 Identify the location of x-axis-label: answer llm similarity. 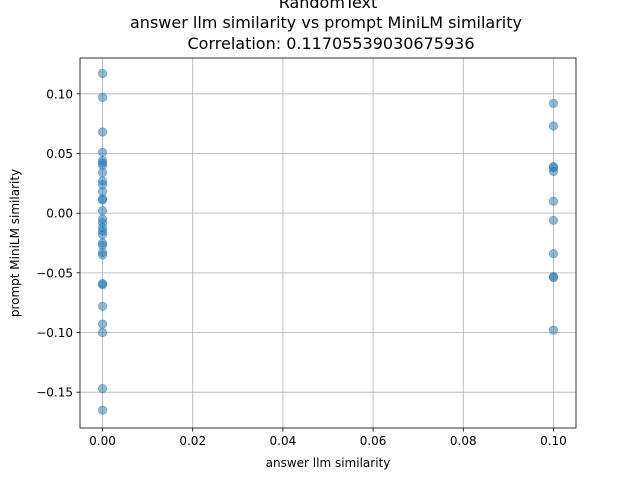
(328, 463).